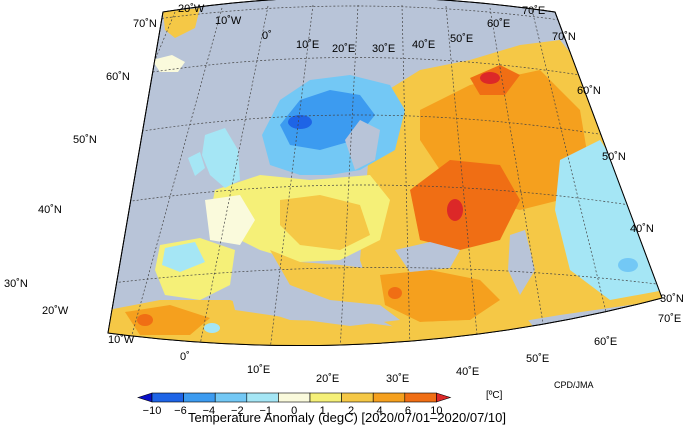  I want to click on colorbar-unit: [ºC], so click(494, 395).